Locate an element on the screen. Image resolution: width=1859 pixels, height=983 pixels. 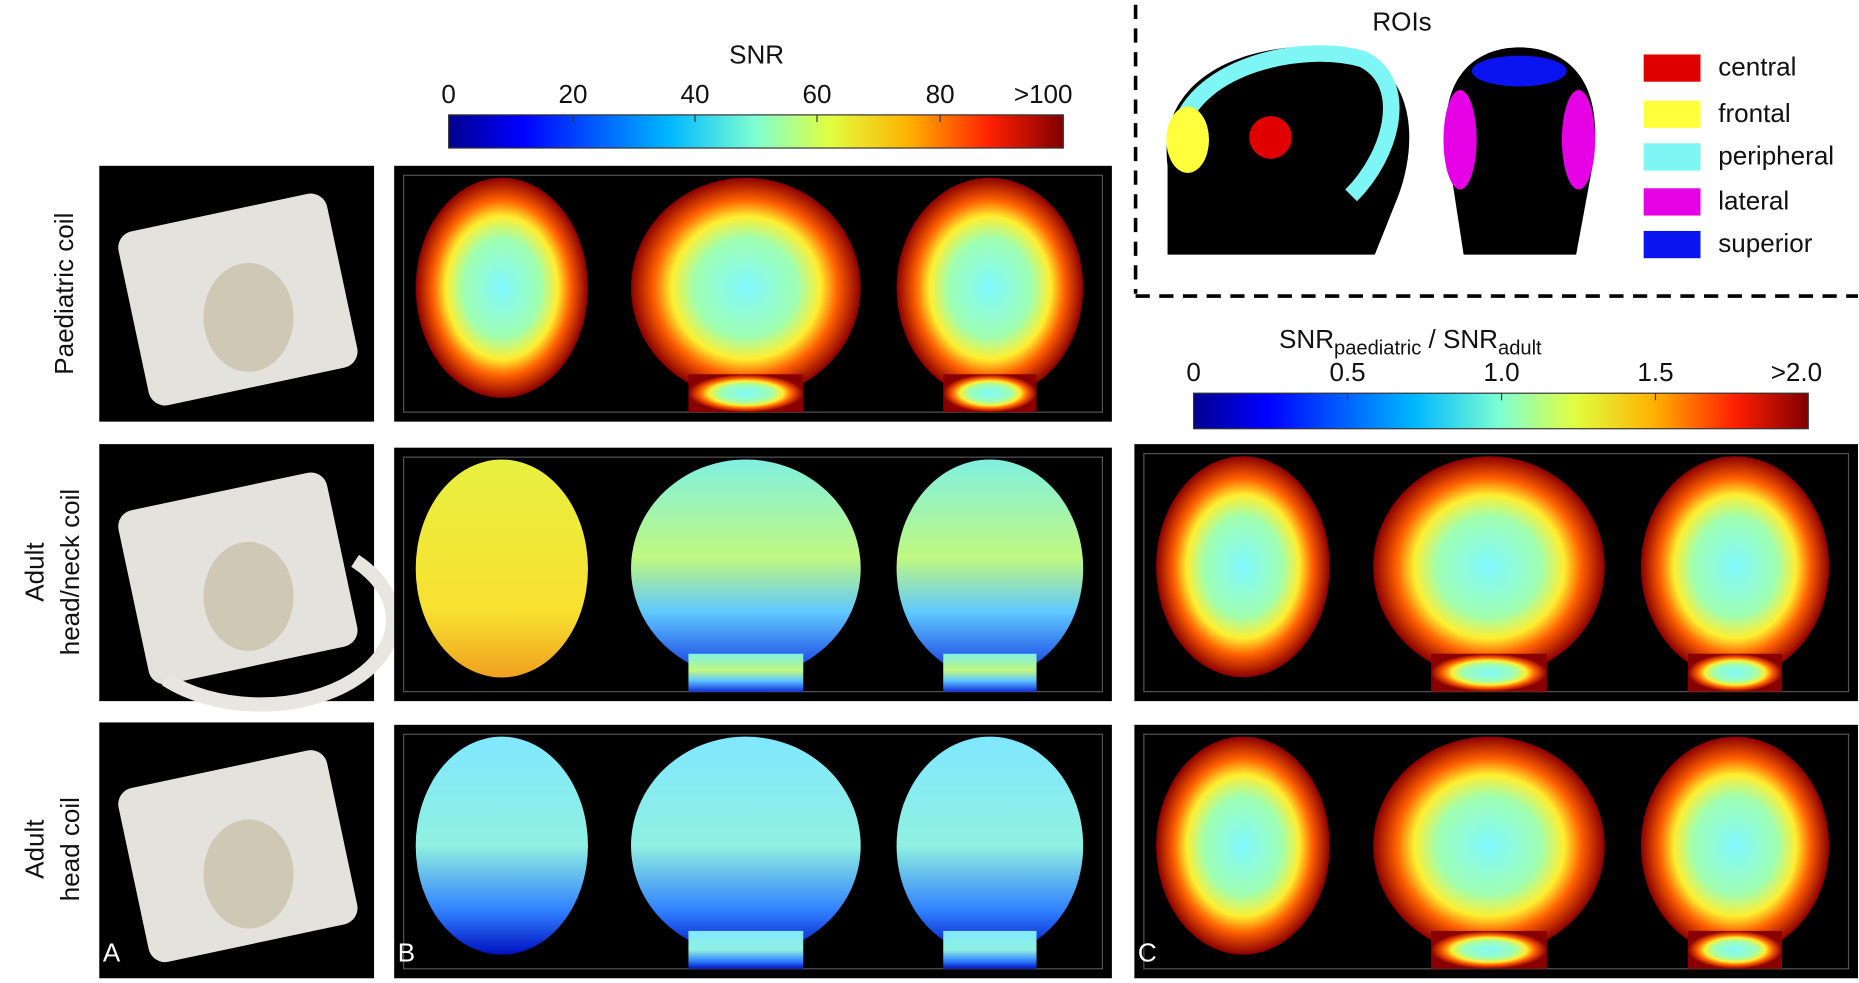
tick-label: 1.0 is located at coordinates (1501, 372).